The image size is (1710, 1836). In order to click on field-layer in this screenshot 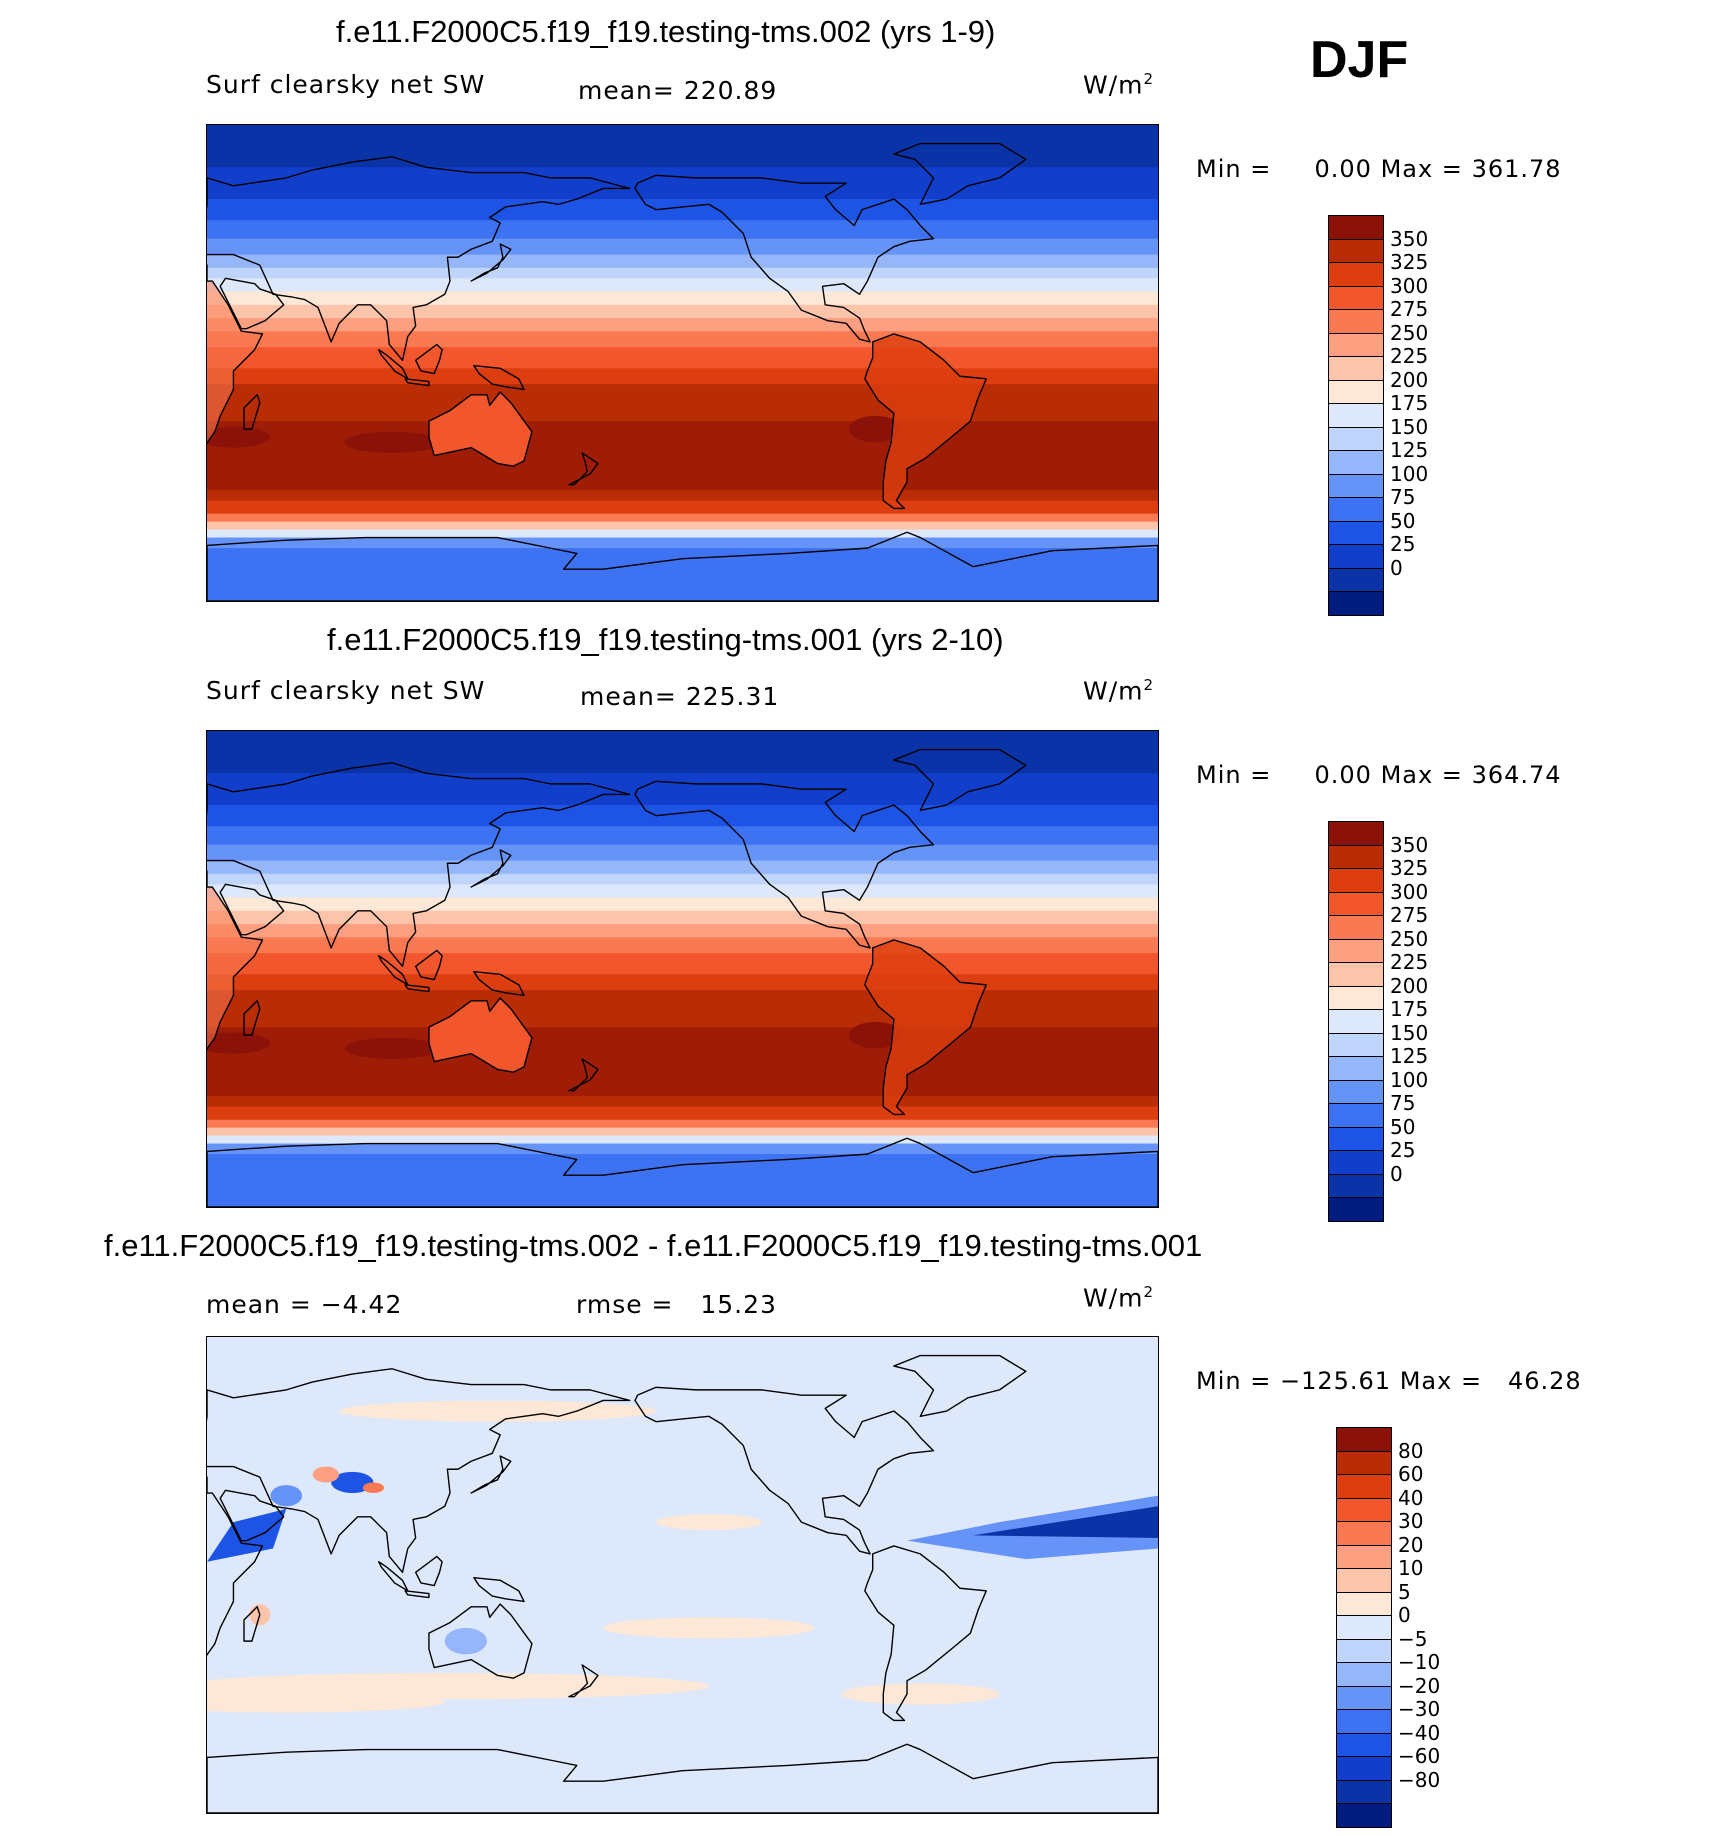, I will do `click(682, 363)`.